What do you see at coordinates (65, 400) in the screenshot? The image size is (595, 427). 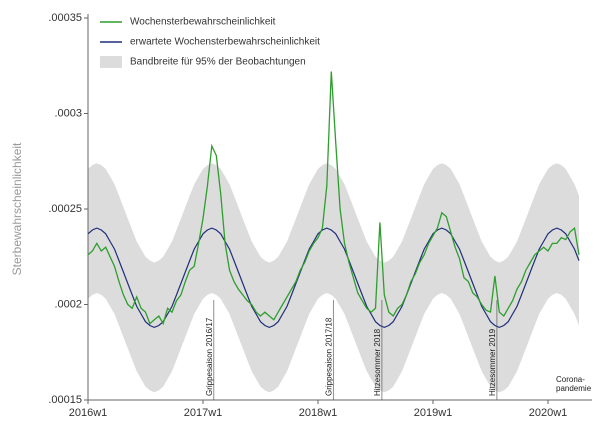 I see `y-tick-label: .00015` at bounding box center [65, 400].